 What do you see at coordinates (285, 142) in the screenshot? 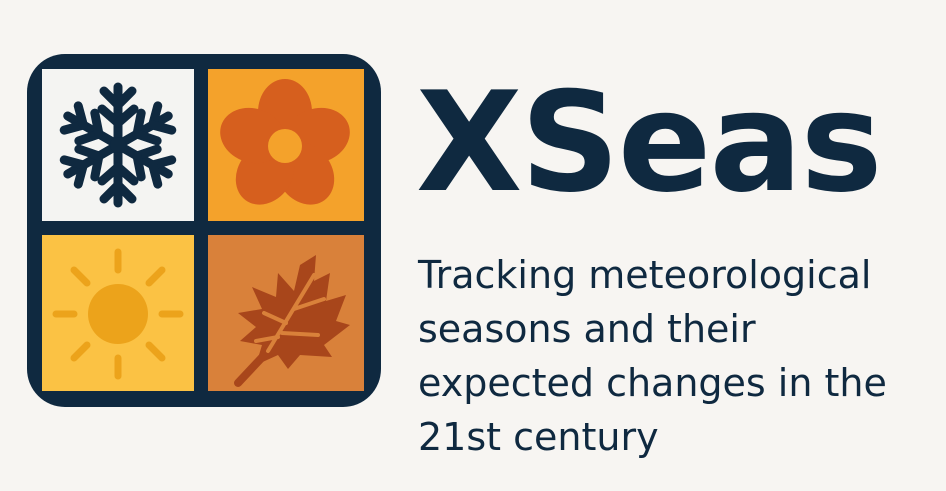
I see `flower-icon` at bounding box center [285, 142].